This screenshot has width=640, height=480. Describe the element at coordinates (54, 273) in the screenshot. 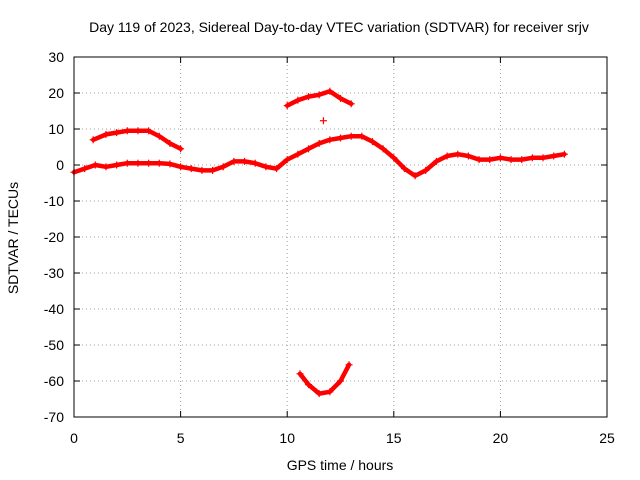

I see `y-tick-label: -30` at that location.